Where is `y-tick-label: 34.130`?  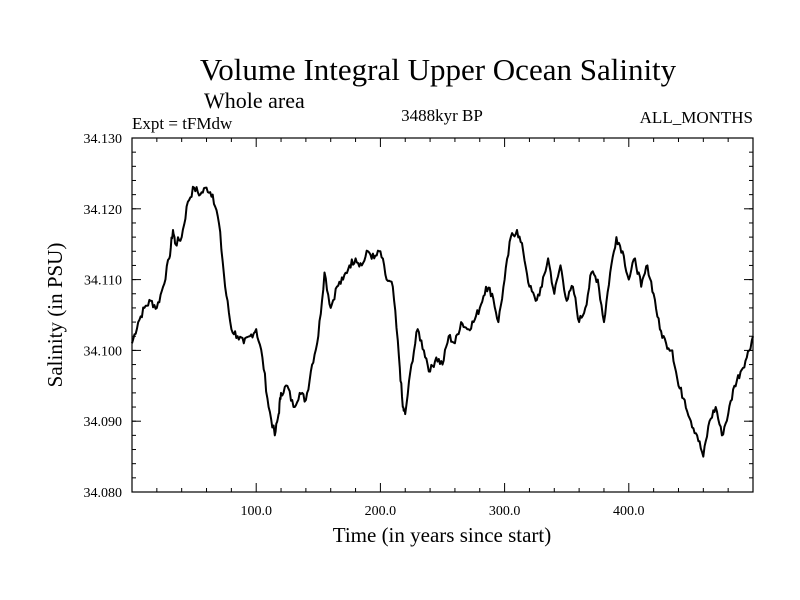 y-tick-label: 34.130 is located at coordinates (103, 139).